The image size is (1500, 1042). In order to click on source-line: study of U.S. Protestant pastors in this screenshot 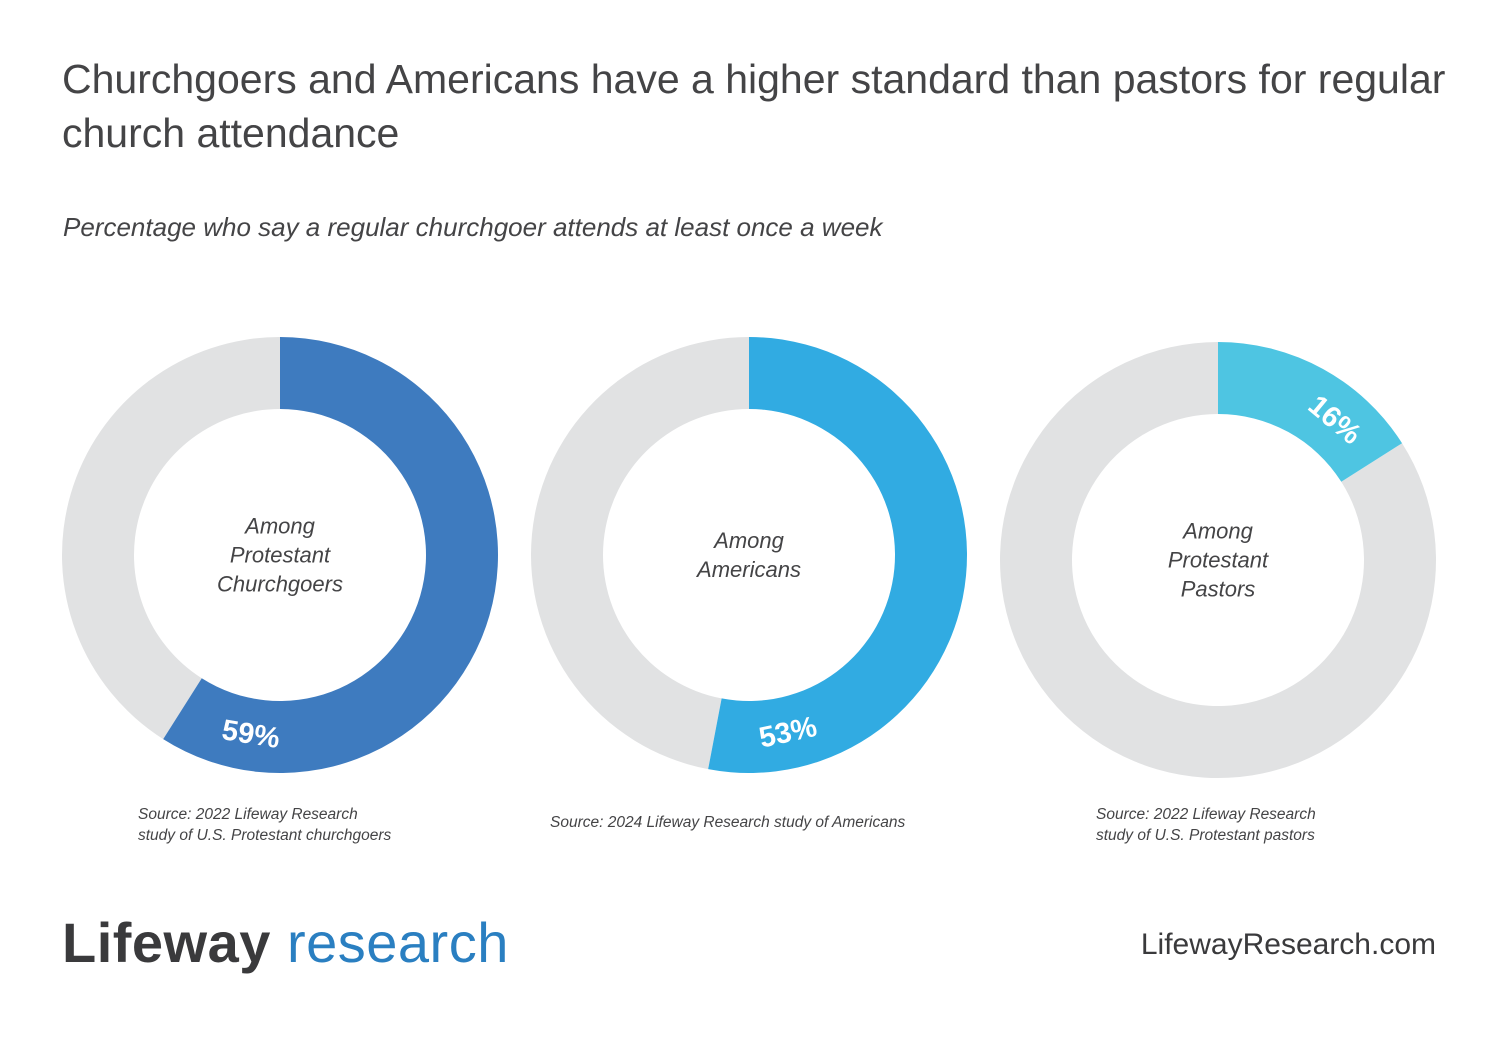, I will do `click(1205, 835)`.